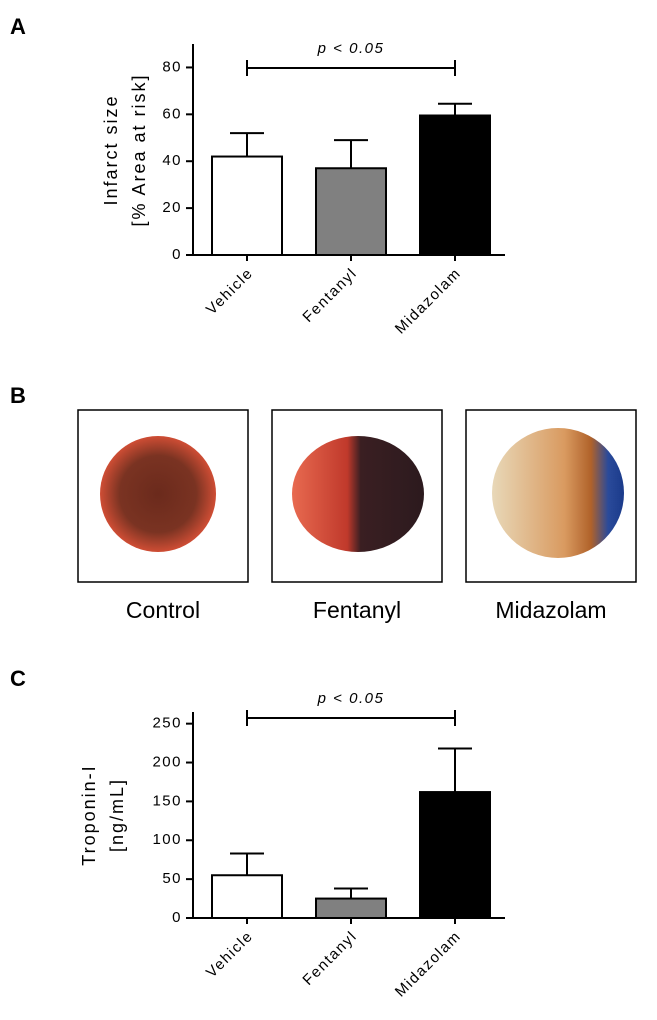 Image resolution: width=657 pixels, height=1020 pixels. I want to click on photo-caption: Control, so click(163, 610).